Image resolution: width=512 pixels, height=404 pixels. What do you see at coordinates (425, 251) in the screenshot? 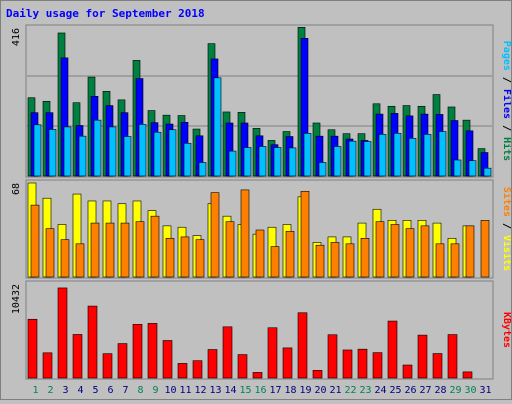
I see `bar-sites: 27: 37` at bounding box center [425, 251].